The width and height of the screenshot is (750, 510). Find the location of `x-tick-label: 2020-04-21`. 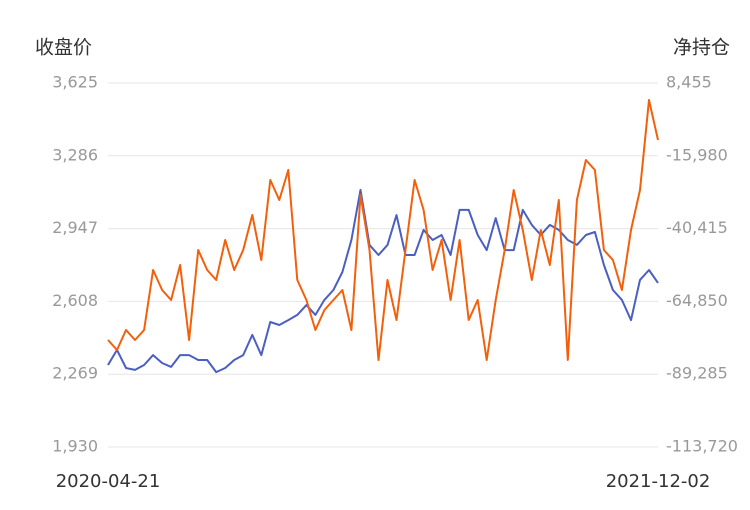

x-tick-label: 2020-04-21 is located at coordinates (108, 481).